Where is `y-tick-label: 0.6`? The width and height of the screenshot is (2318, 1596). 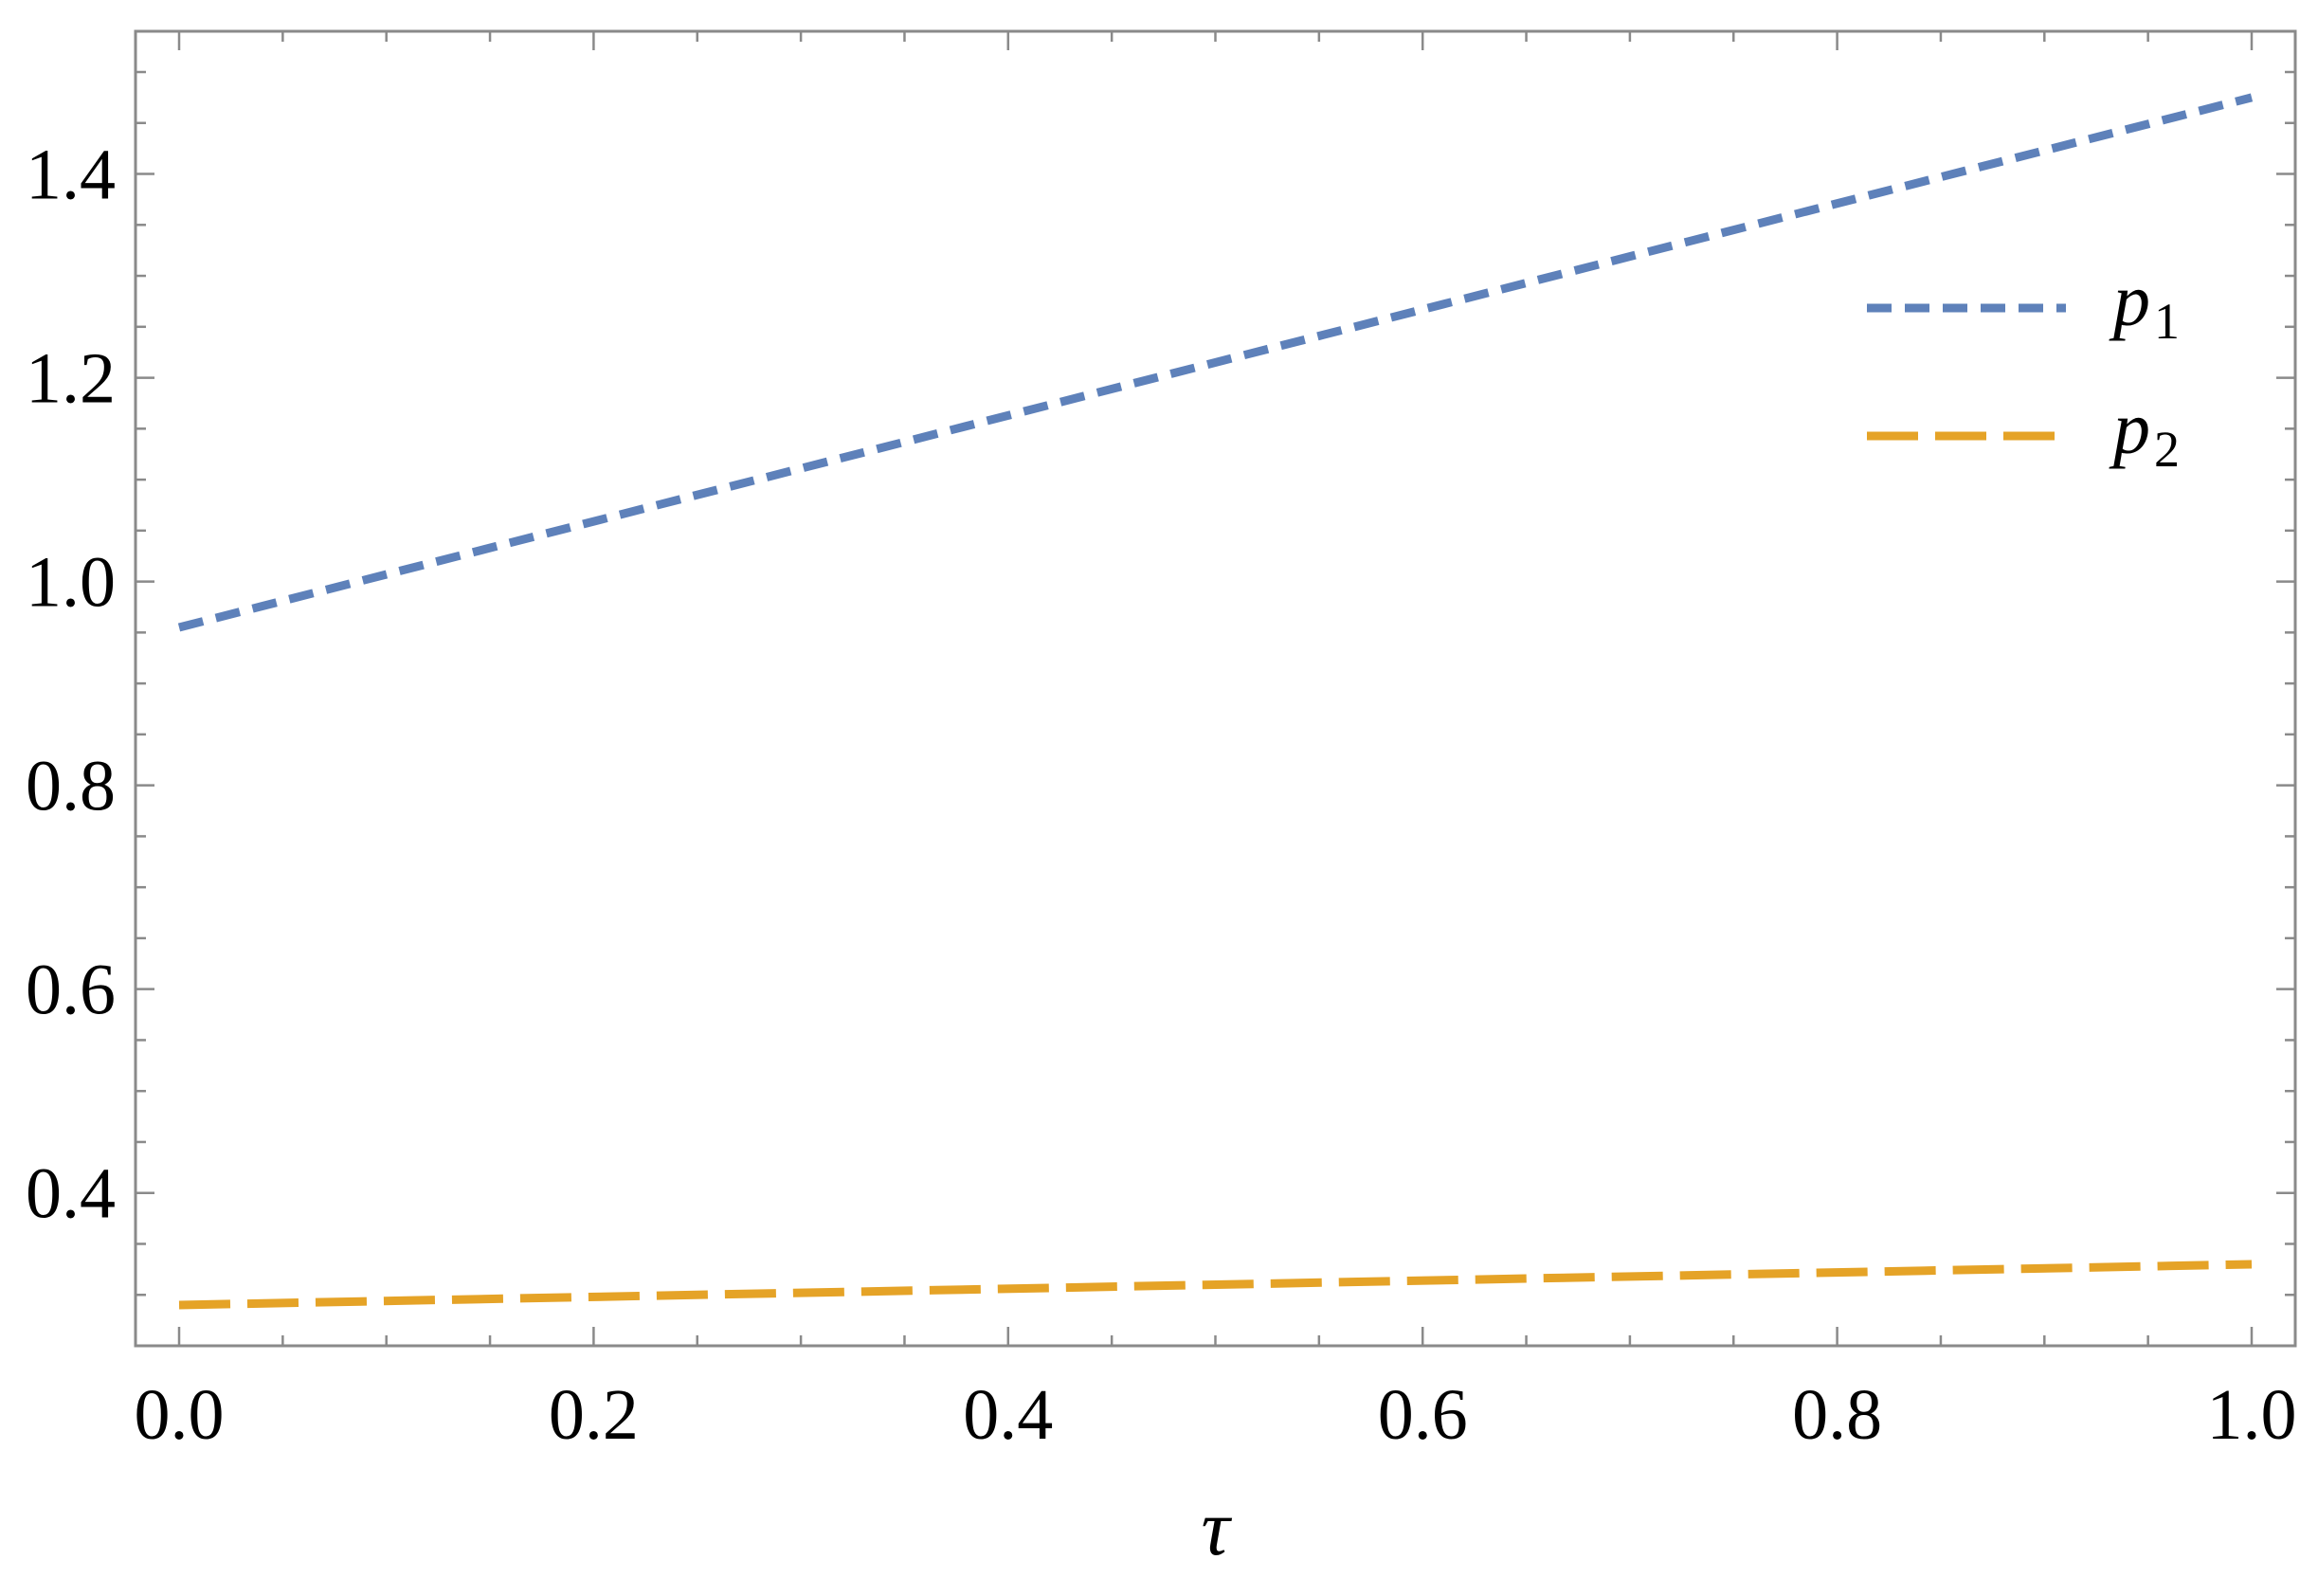 y-tick-label: 0.6 is located at coordinates (71, 991).